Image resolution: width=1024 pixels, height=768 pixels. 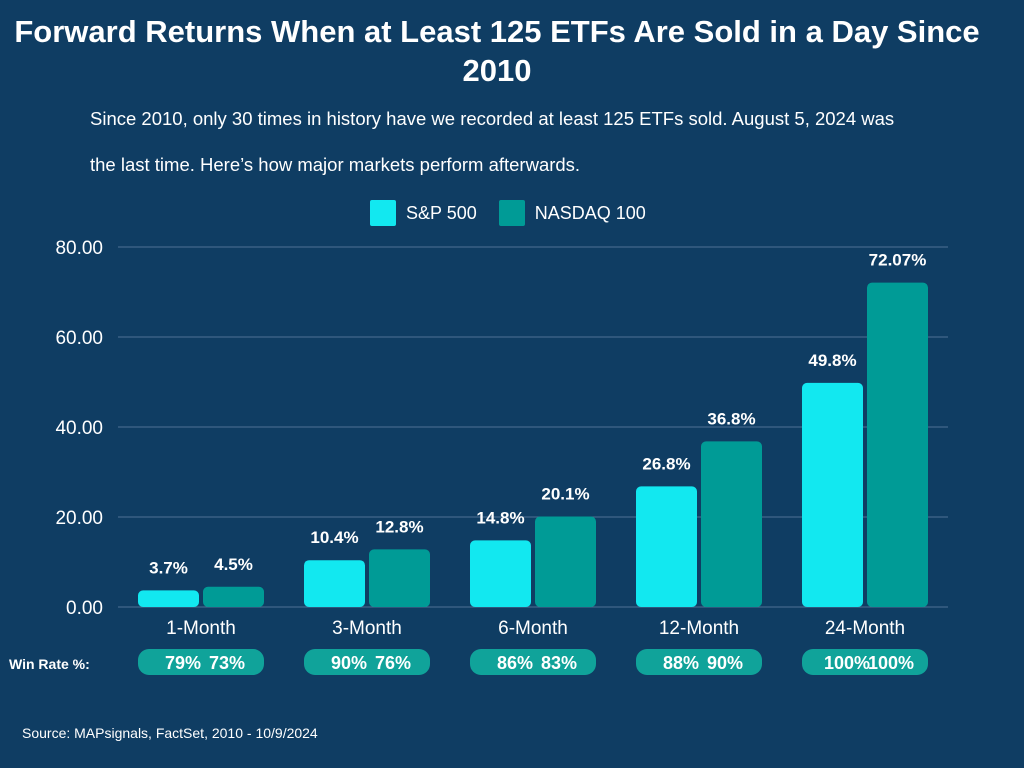 What do you see at coordinates (84, 608) in the screenshot?
I see `y-tick-label: 0.00` at bounding box center [84, 608].